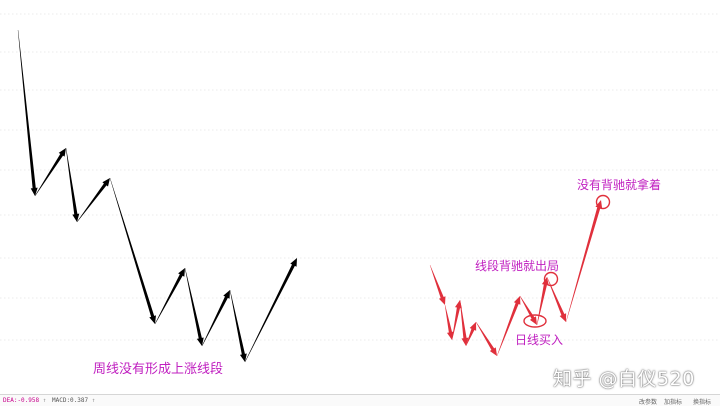 Image resolution: width=720 pixels, height=406 pixels. Describe the element at coordinates (619, 184) in the screenshot. I see `annotation-hold: 没有背驰就拿着` at that location.